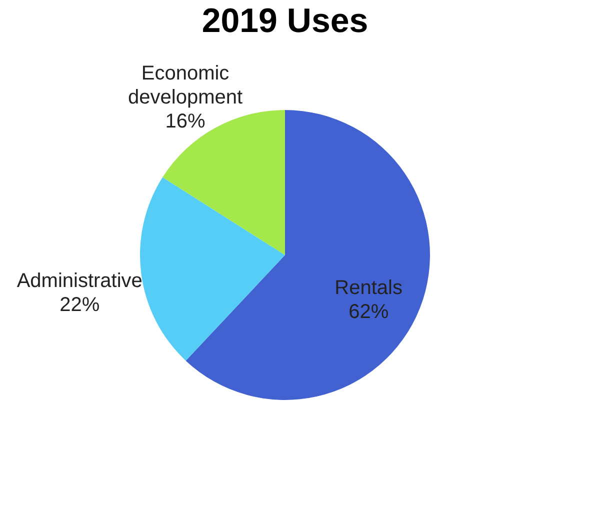  Describe the element at coordinates (80, 305) in the screenshot. I see `data-label: 22%` at that location.